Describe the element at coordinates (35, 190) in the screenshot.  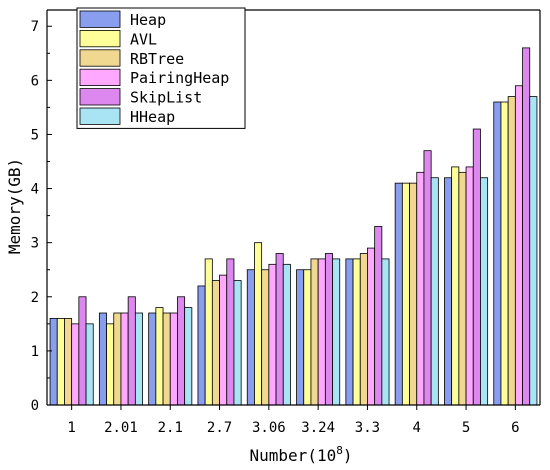
I see `y-tick-label: 4` at that location.